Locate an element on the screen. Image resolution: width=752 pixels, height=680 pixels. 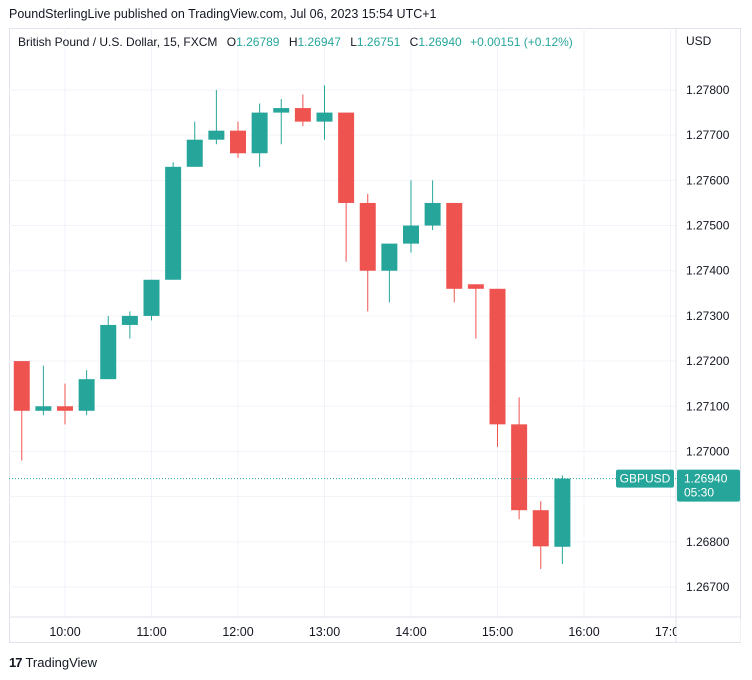
time-tick-label: 15:00 is located at coordinates (497, 632).